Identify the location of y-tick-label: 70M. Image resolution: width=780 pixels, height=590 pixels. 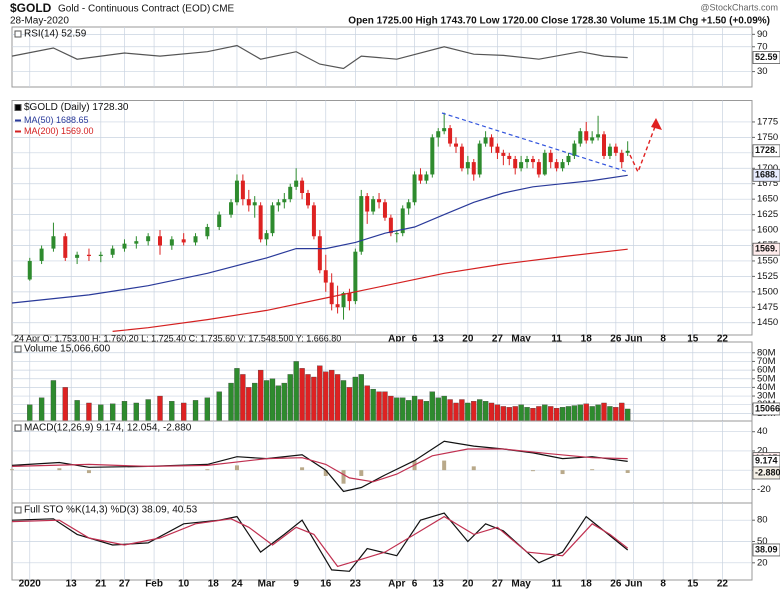
(766, 361).